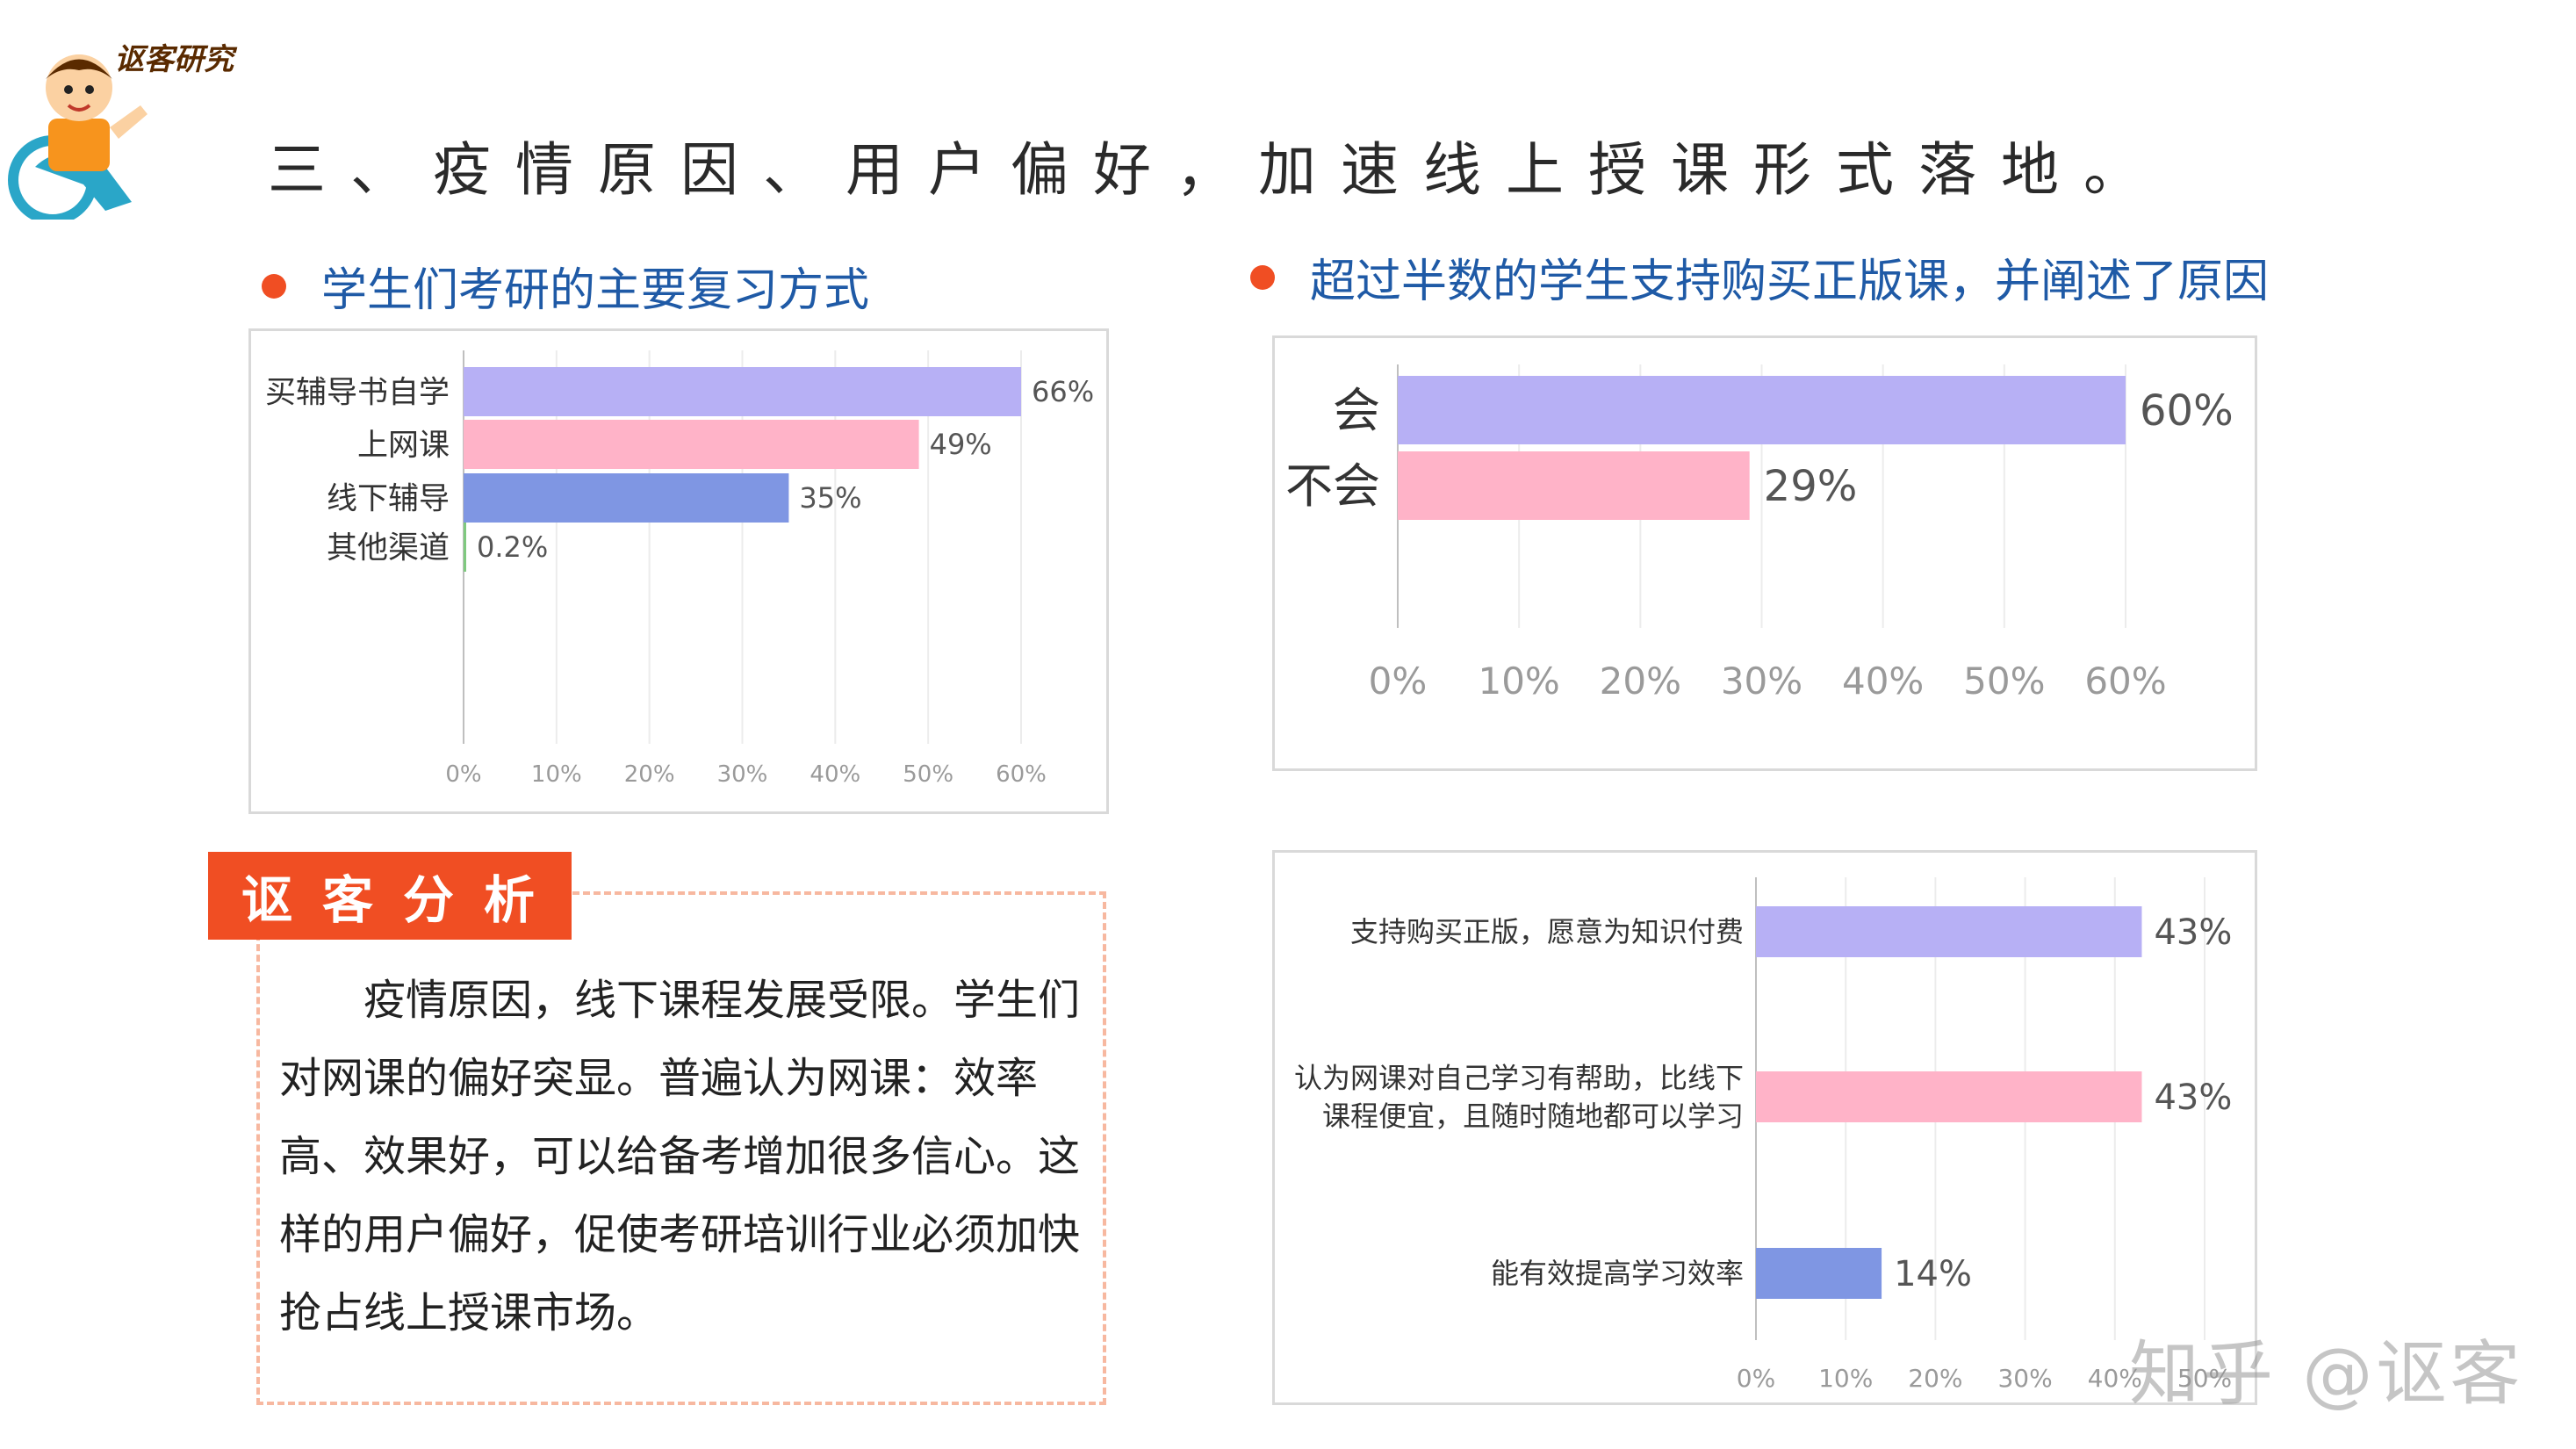 The image size is (2576, 1449). What do you see at coordinates (403, 445) in the screenshot?
I see `category-label: 上网课` at bounding box center [403, 445].